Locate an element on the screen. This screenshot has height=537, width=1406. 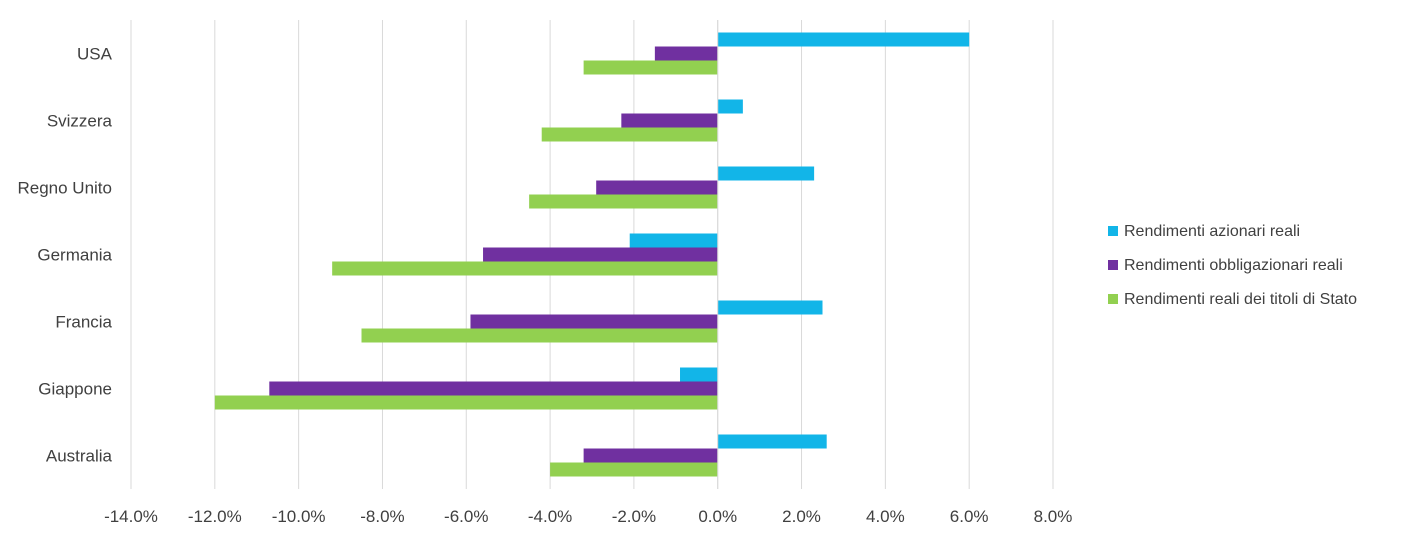
x-tick-label: -10.0% is located at coordinates (299, 516).